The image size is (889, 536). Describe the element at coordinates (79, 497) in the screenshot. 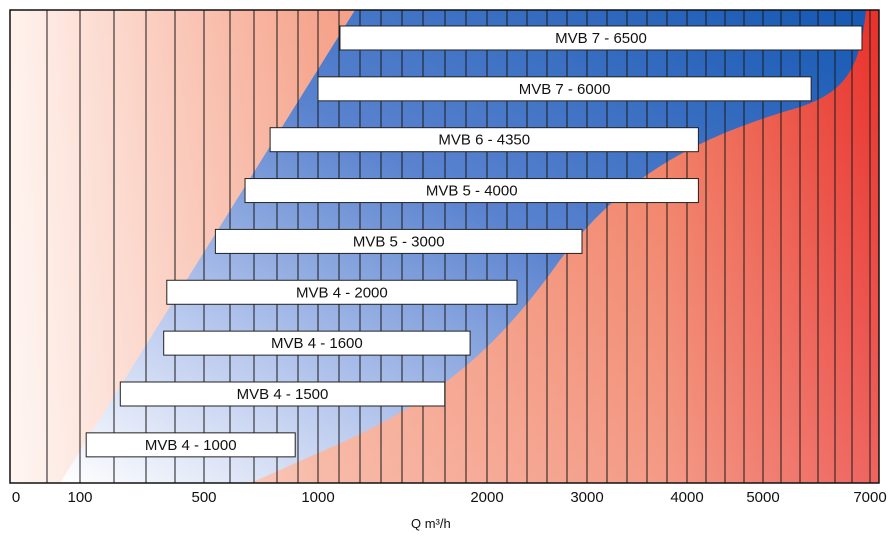

I see `x-tick-label: 100` at that location.